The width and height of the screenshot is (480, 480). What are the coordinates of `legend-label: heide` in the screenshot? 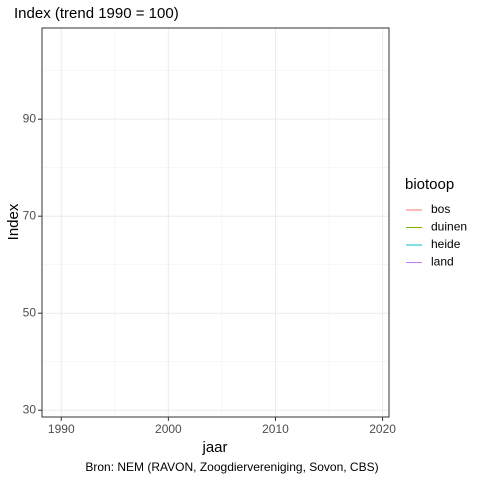 It's located at (446, 244).